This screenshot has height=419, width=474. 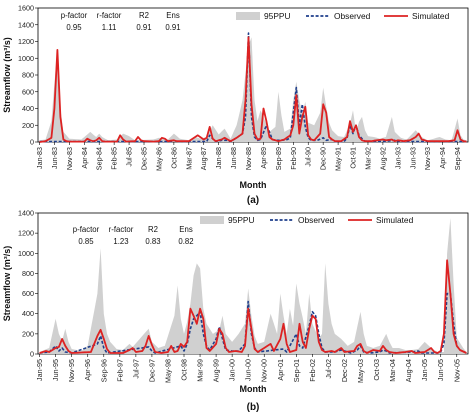 What do you see at coordinates (26, 8) in the screenshot?
I see `y-tick-label: 1600` at bounding box center [26, 8].